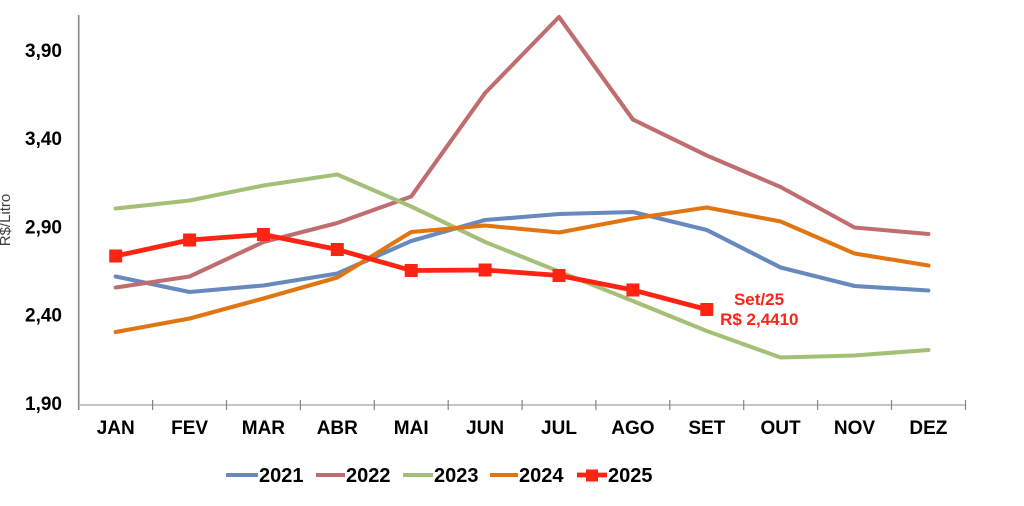 The width and height of the screenshot is (1024, 506). Describe the element at coordinates (7, 220) in the screenshot. I see `svg-text: R$/Litro` at that location.